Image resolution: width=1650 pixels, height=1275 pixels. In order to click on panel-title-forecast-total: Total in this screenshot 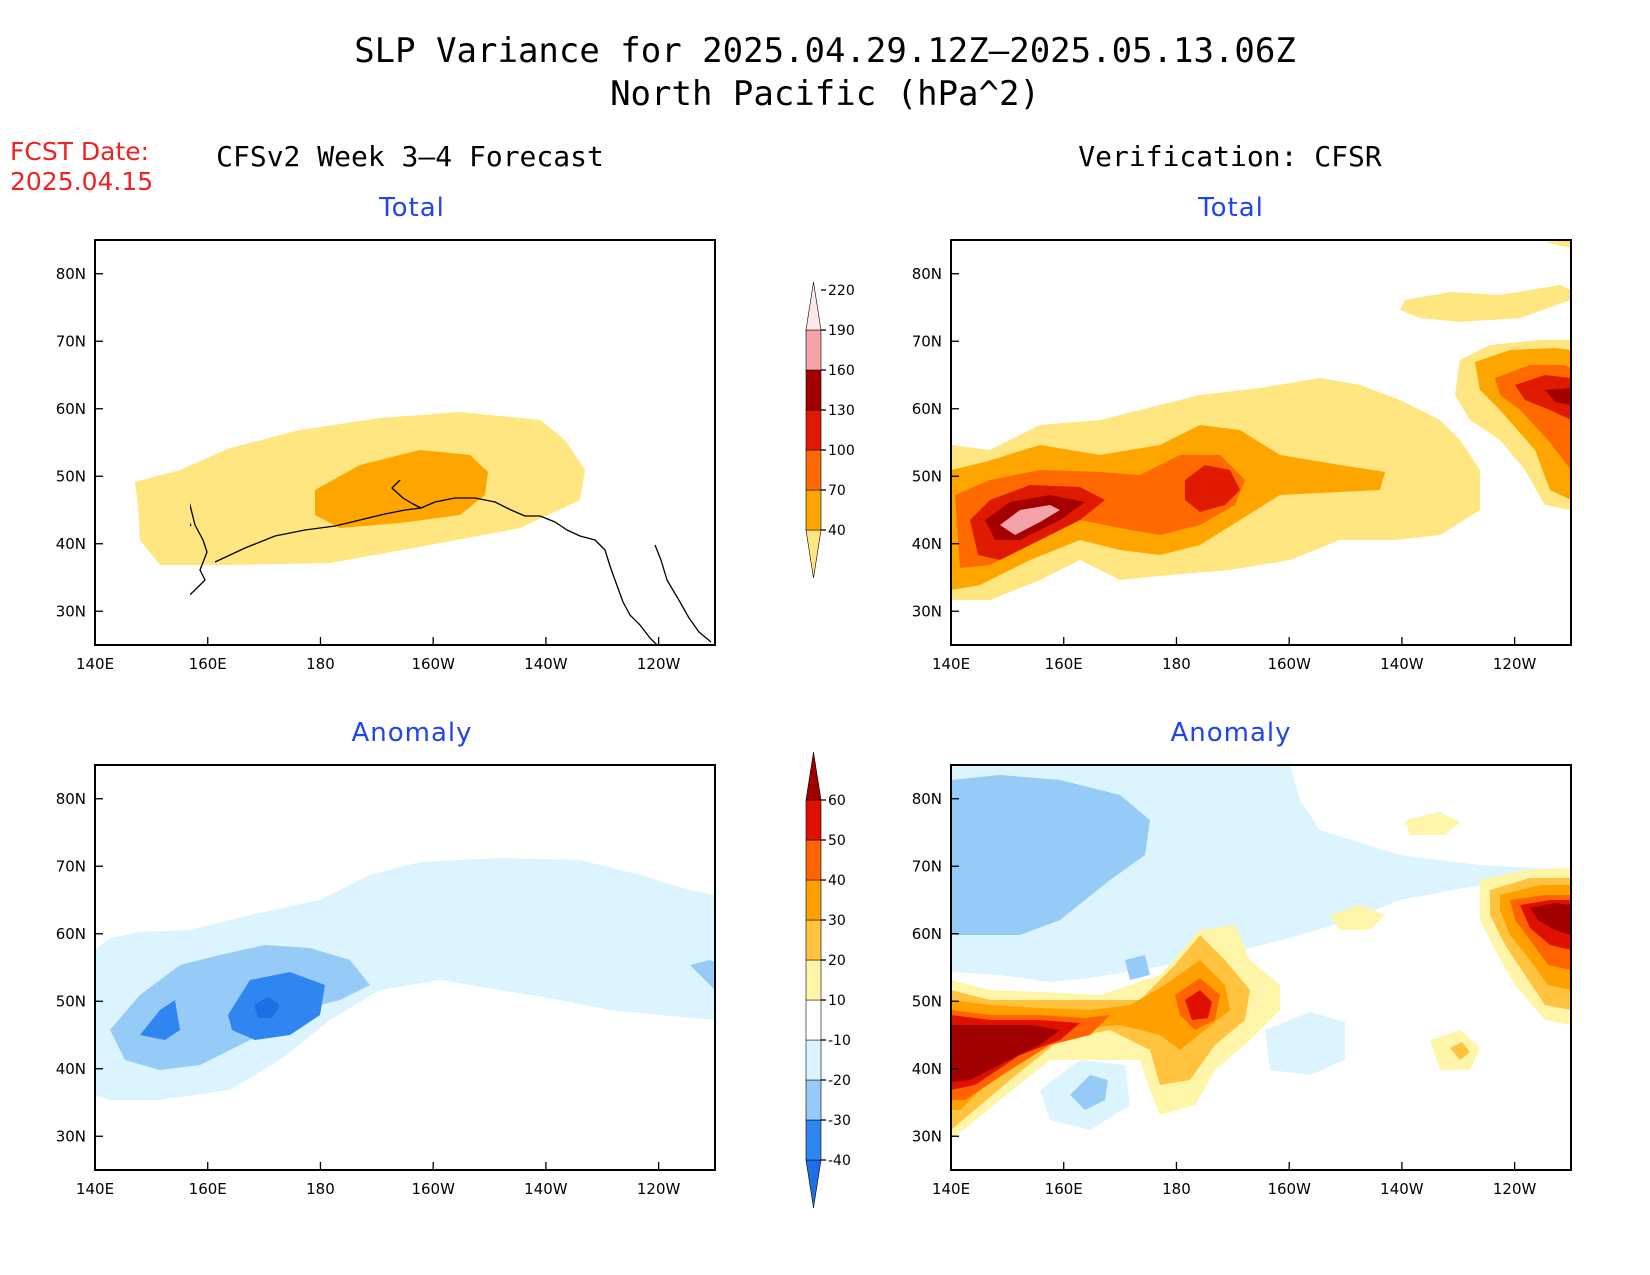, I will do `click(411, 208)`.